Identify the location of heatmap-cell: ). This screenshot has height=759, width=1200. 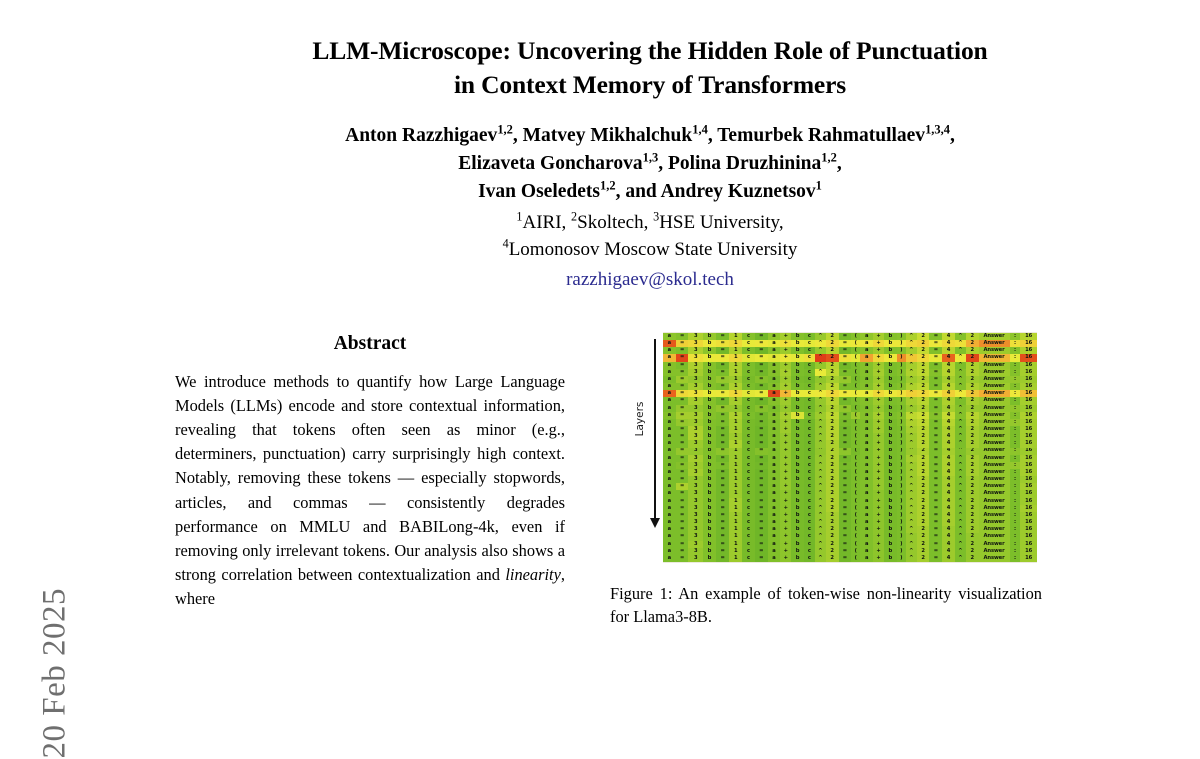
(901, 458).